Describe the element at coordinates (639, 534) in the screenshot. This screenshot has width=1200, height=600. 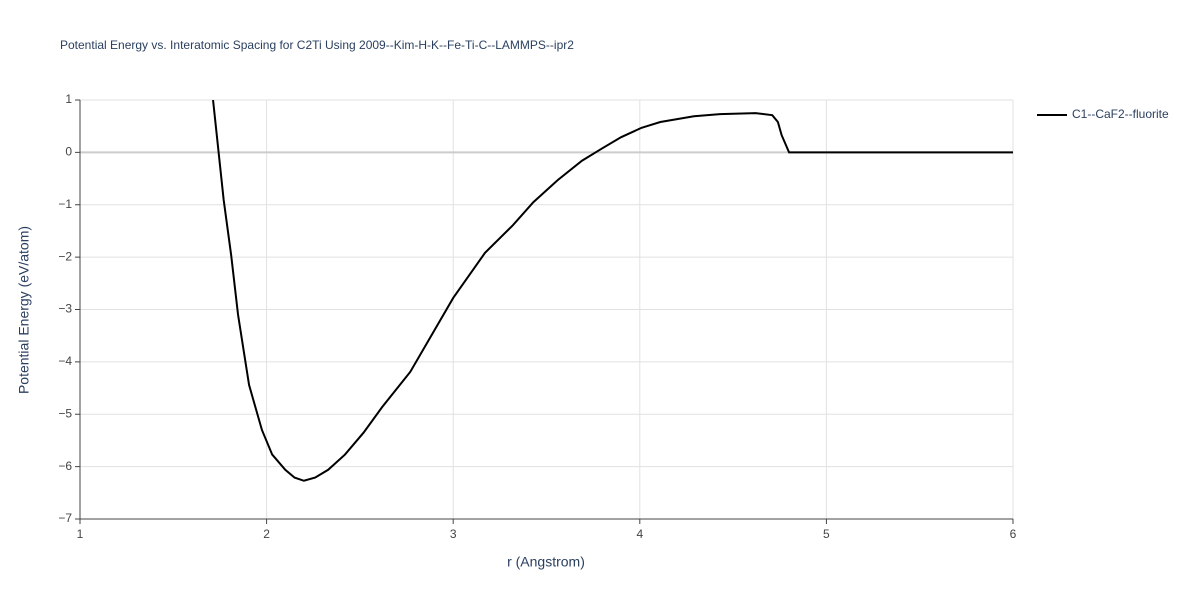
I see `x-tick-label: 4` at that location.